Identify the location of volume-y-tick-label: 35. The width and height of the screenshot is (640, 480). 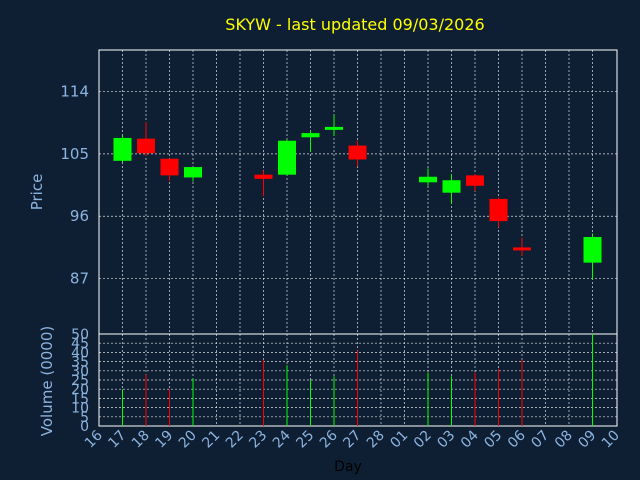
(80, 363).